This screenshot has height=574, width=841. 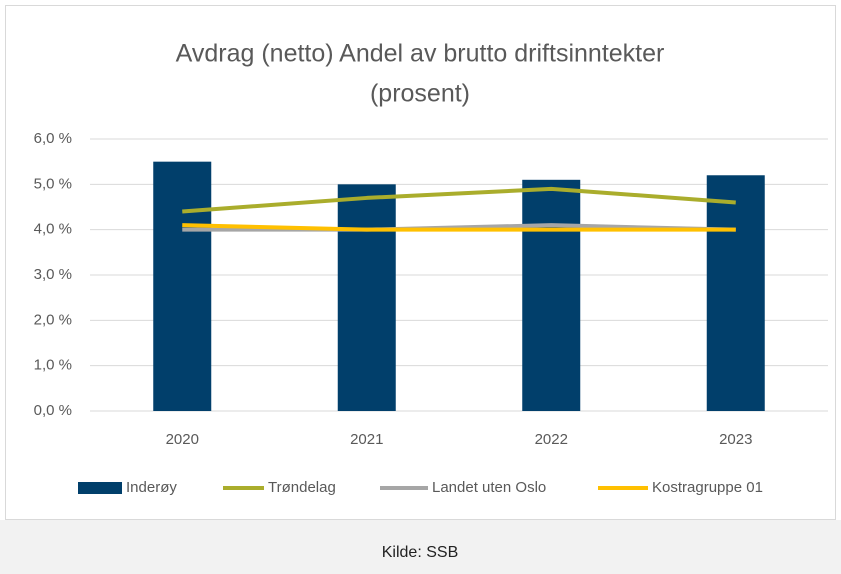 I want to click on y-tick-label: 5,0 %, so click(x=53, y=183).